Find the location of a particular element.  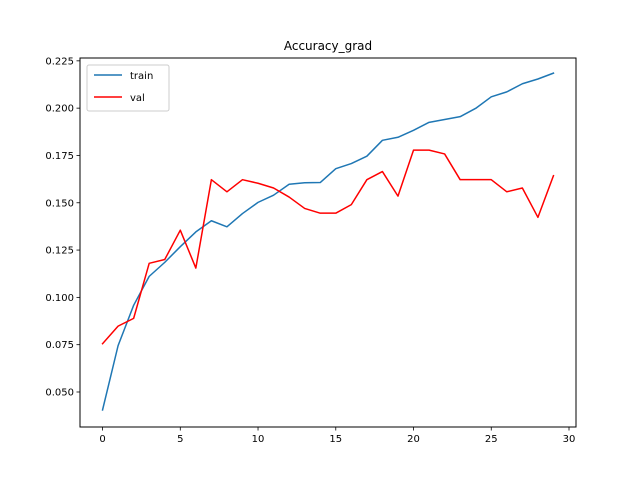

legend-label-train: train is located at coordinates (141, 76).